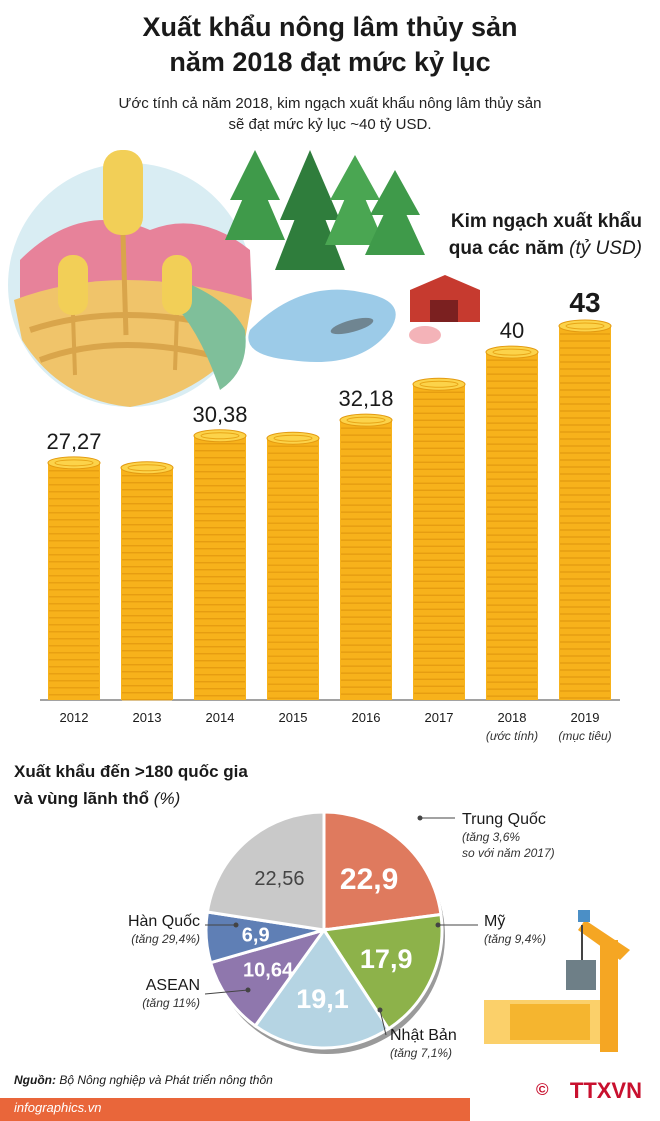  I want to click on x-tick-label: 2013, so click(147, 717).